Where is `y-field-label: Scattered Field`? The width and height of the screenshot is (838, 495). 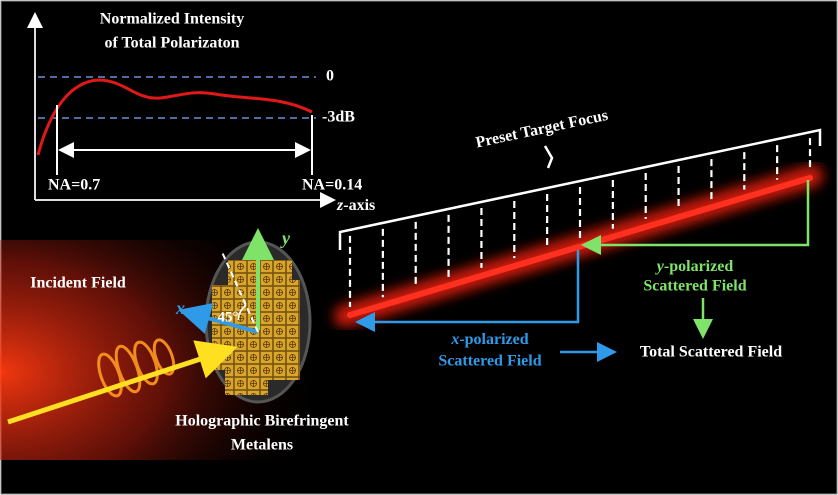 y-field-label: Scattered Field is located at coordinates (694, 286).